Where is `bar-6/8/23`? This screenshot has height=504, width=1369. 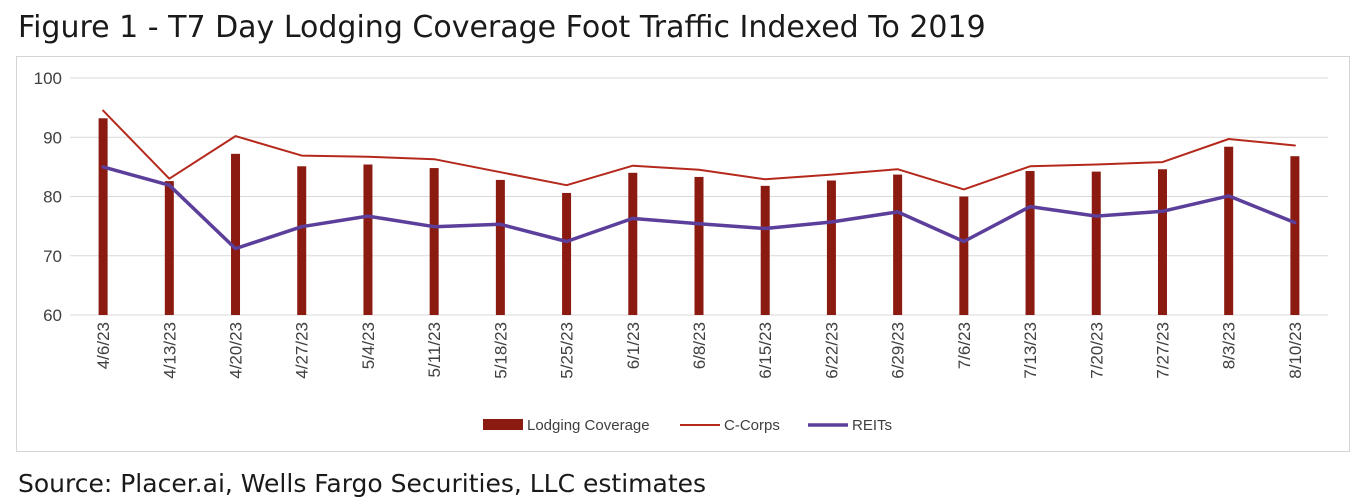
bar-6/8/23 is located at coordinates (699, 245).